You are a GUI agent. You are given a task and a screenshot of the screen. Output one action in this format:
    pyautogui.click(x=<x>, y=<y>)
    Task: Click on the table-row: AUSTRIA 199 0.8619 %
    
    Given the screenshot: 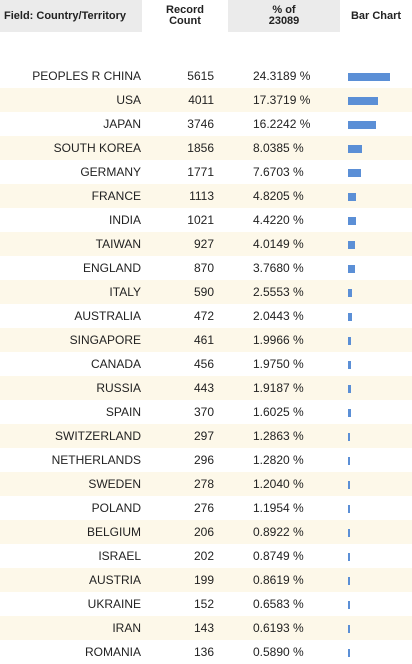 What is the action you would take?
    pyautogui.click(x=206, y=580)
    